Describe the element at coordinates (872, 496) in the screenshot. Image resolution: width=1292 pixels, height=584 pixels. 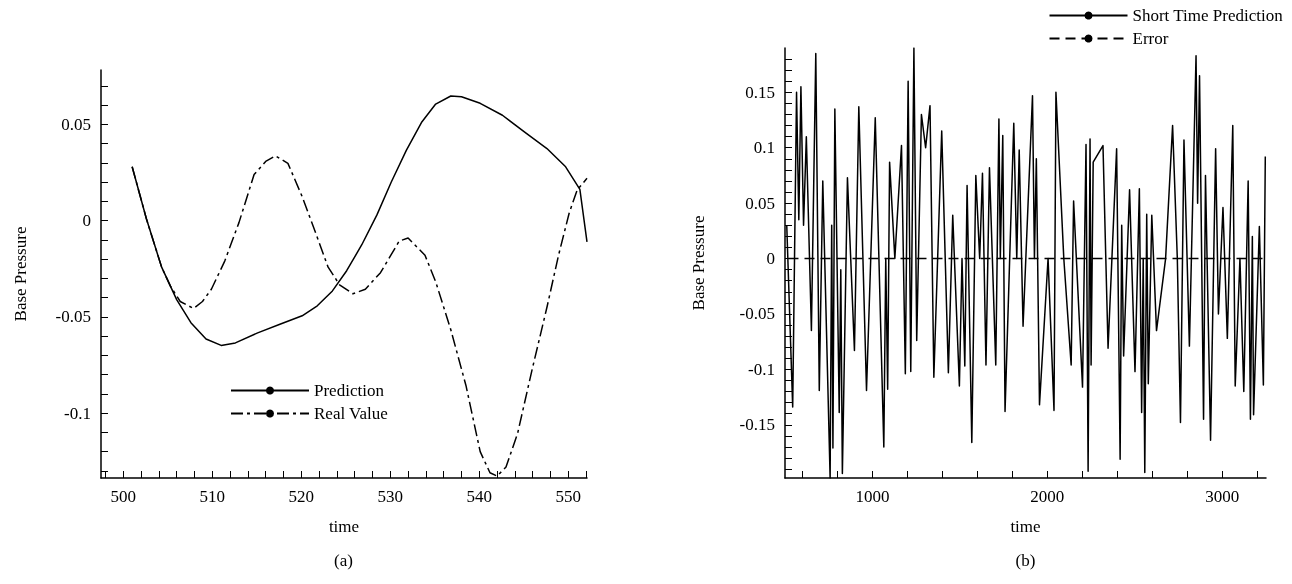
I see `x-tick-label: 1000` at that location.